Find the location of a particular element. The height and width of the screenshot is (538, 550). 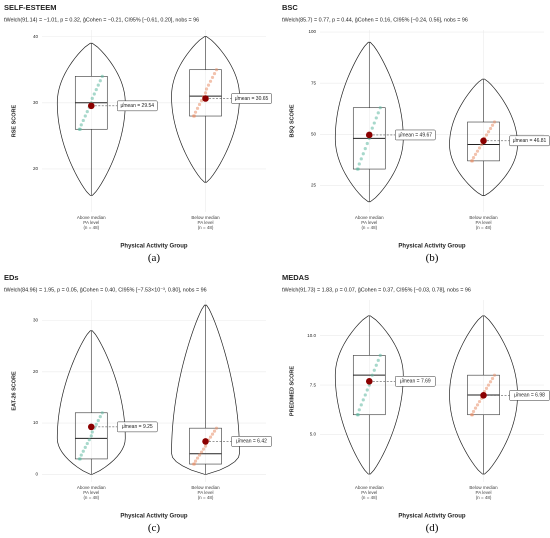

y-axis-label: BSQ SCORE is located at coordinates (292, 120).